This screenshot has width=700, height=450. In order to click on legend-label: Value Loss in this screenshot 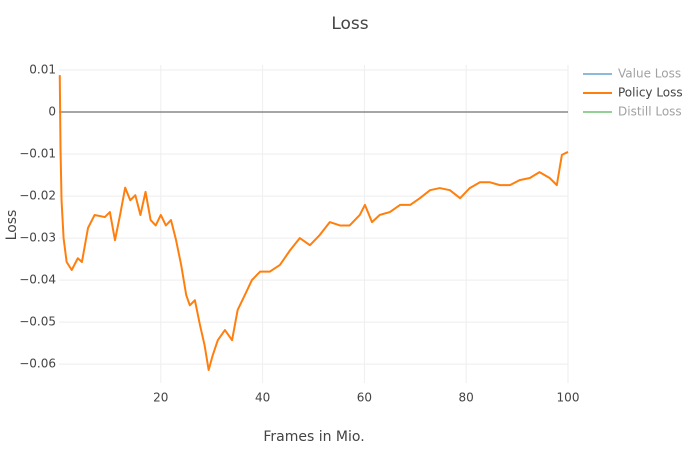, I will do `click(649, 74)`.